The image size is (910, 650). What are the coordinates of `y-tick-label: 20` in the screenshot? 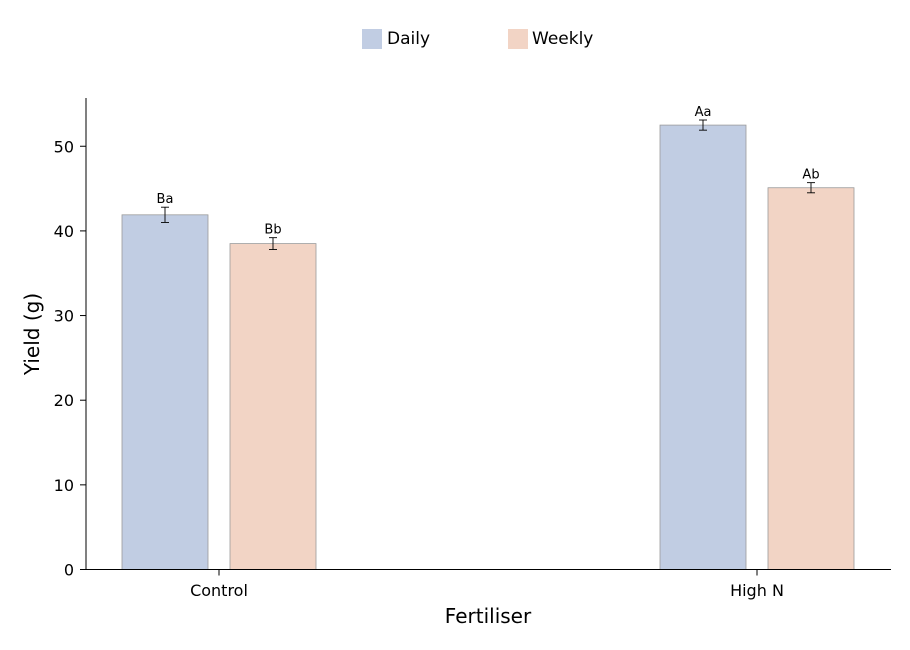 It's located at (64, 400).